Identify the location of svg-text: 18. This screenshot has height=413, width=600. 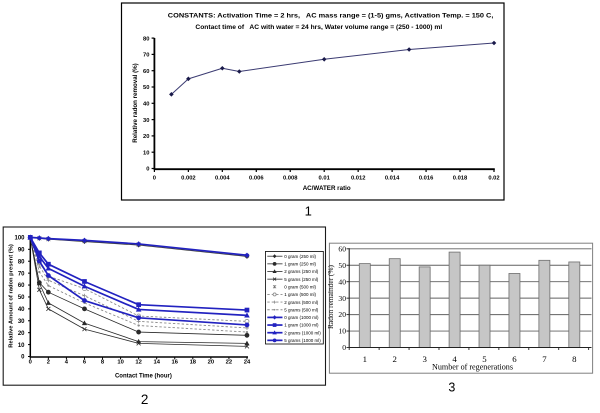
(193, 362).